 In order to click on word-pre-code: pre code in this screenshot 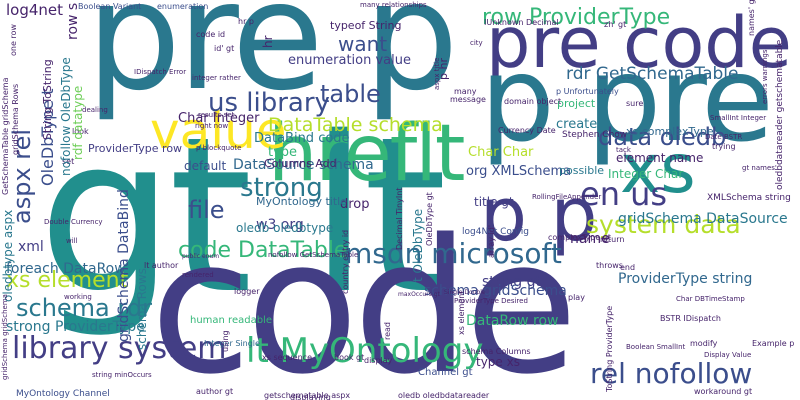, I will do `click(639, 43)`.